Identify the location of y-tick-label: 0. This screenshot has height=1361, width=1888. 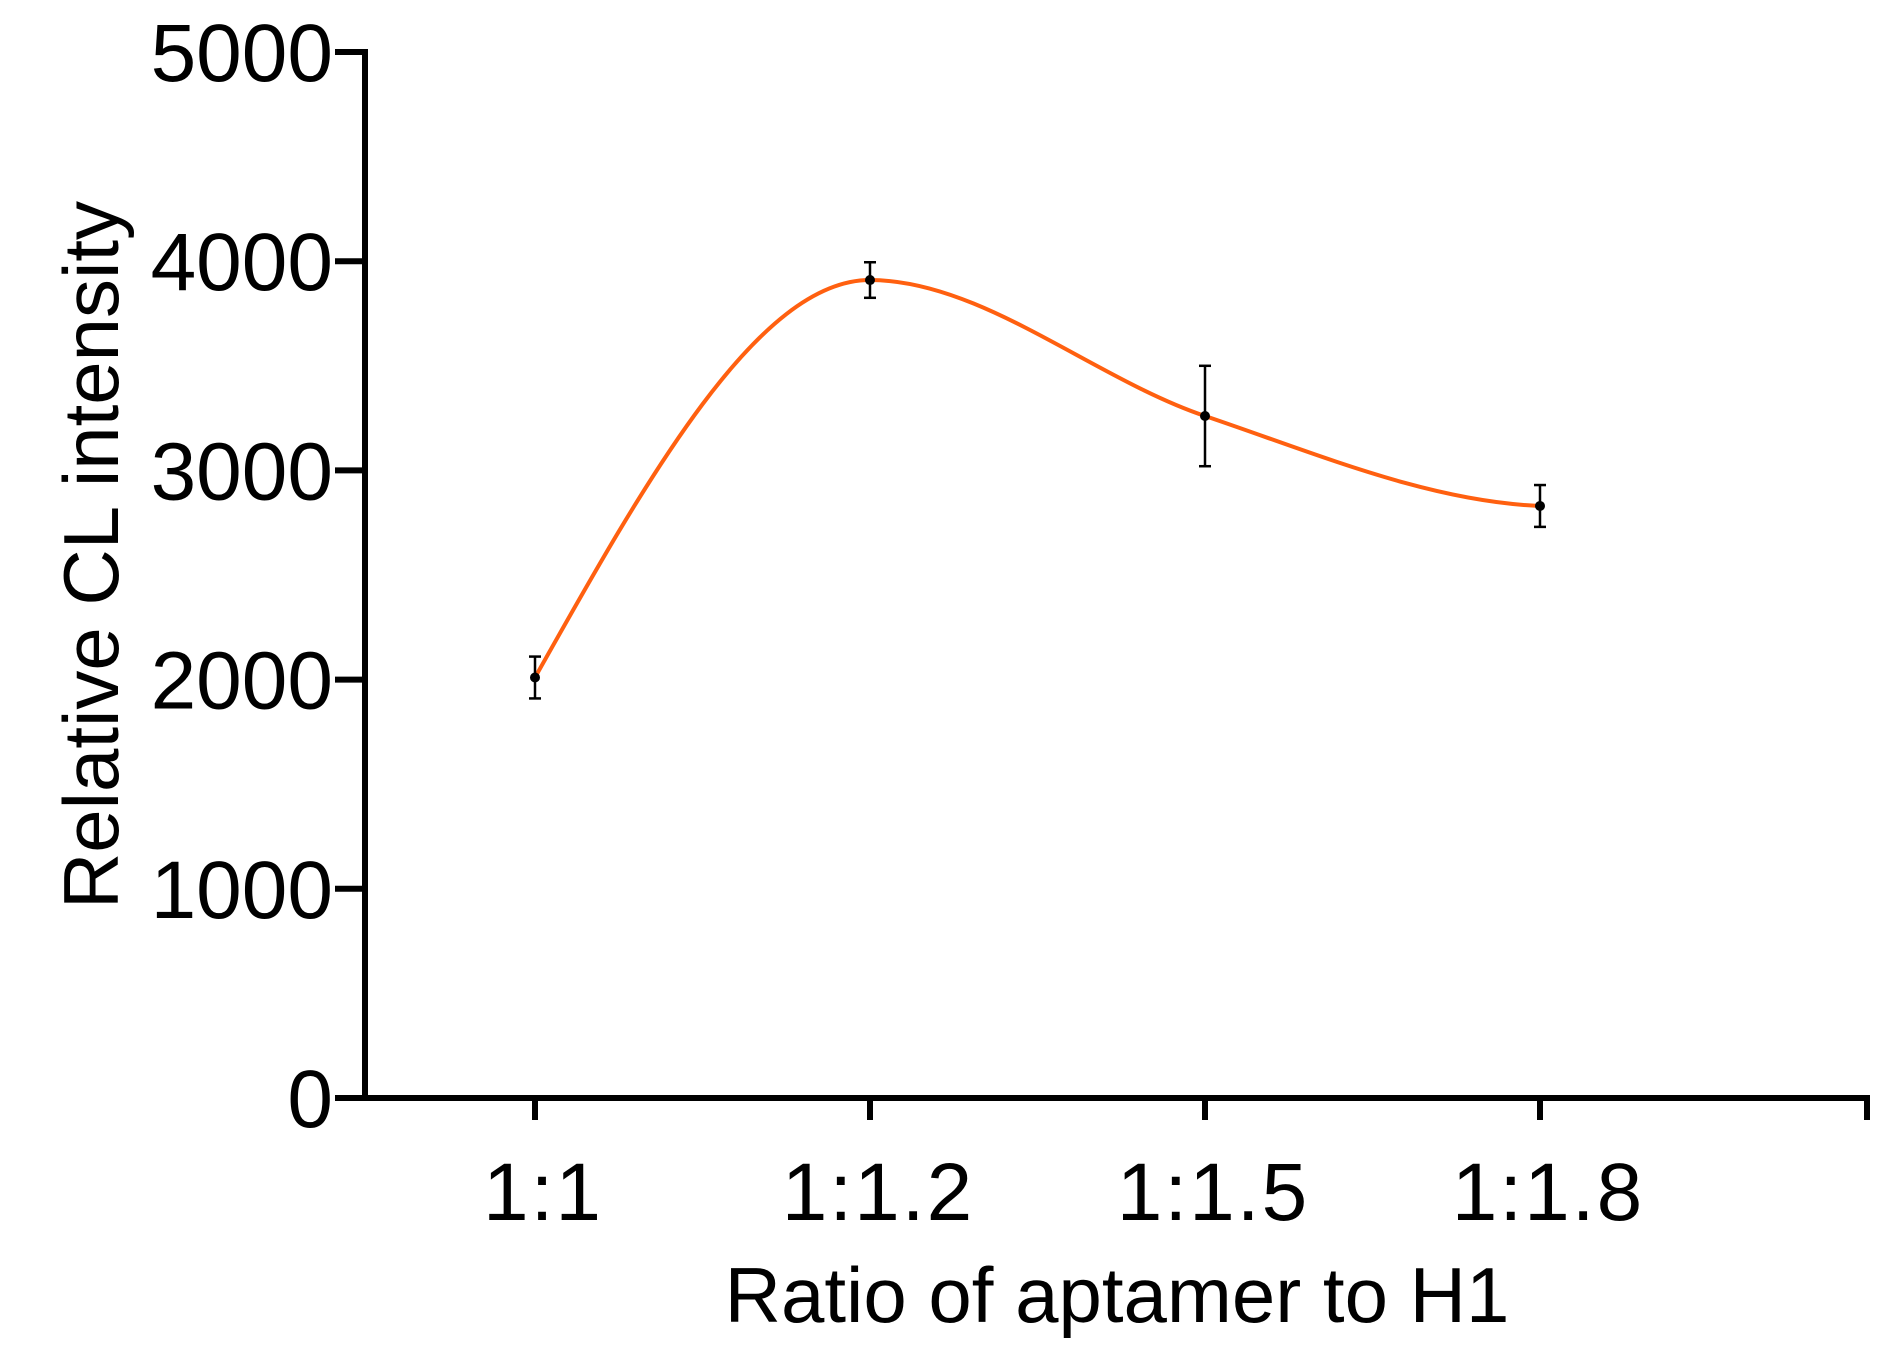
(310, 1099).